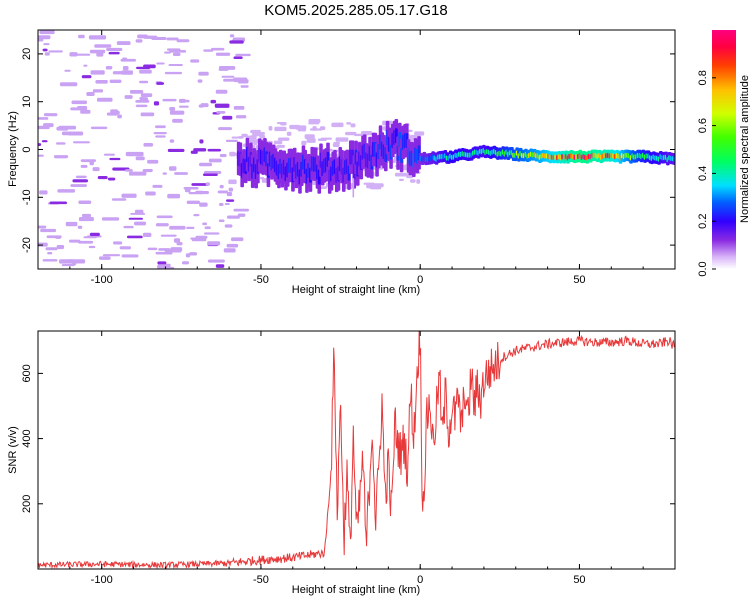 The image size is (750, 600). Describe the element at coordinates (703, 77) in the screenshot. I see `colorbar-tick-label: 0.8` at that location.